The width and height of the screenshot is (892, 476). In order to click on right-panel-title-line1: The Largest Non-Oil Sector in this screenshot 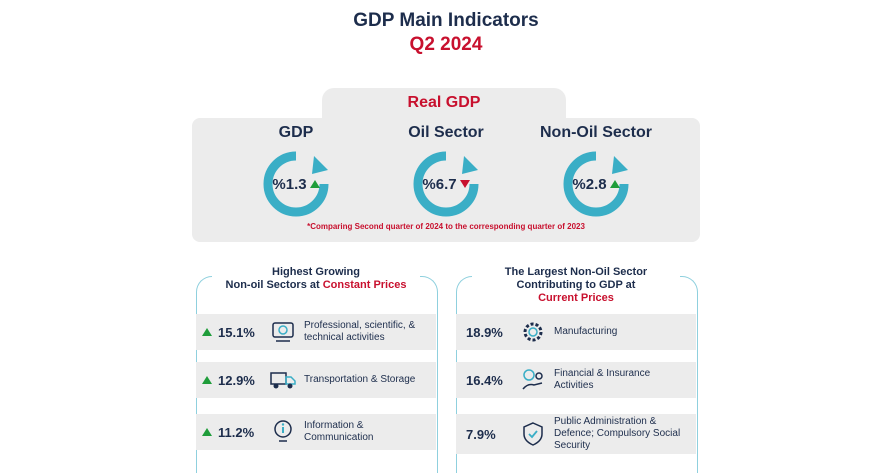, I will do `click(576, 272)`.